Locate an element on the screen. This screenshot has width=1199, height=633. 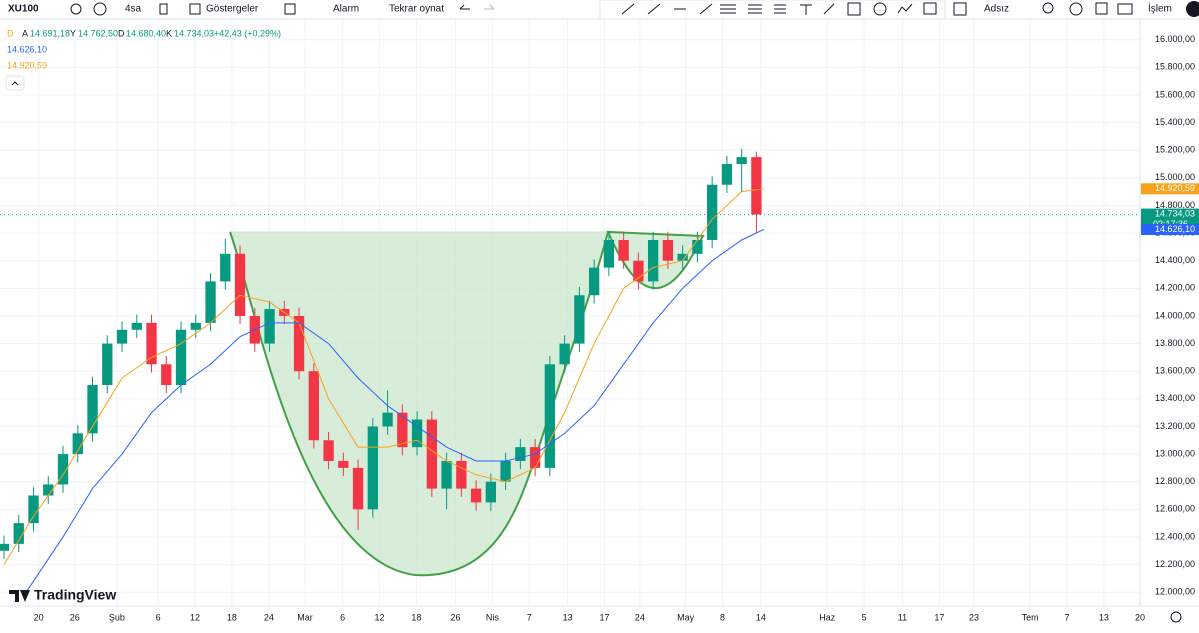
settings is located at coordinates (1076, 9).